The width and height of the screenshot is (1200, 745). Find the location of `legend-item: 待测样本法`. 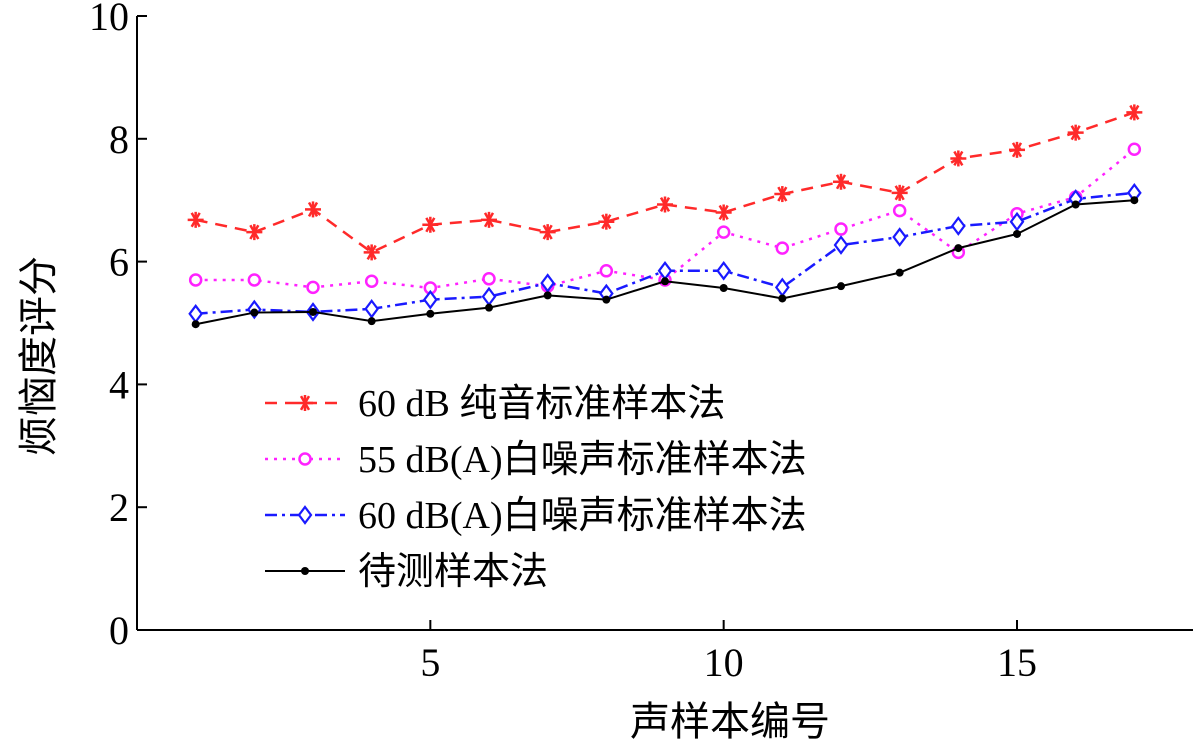

legend-item: 待测样本法 is located at coordinates (406, 572).